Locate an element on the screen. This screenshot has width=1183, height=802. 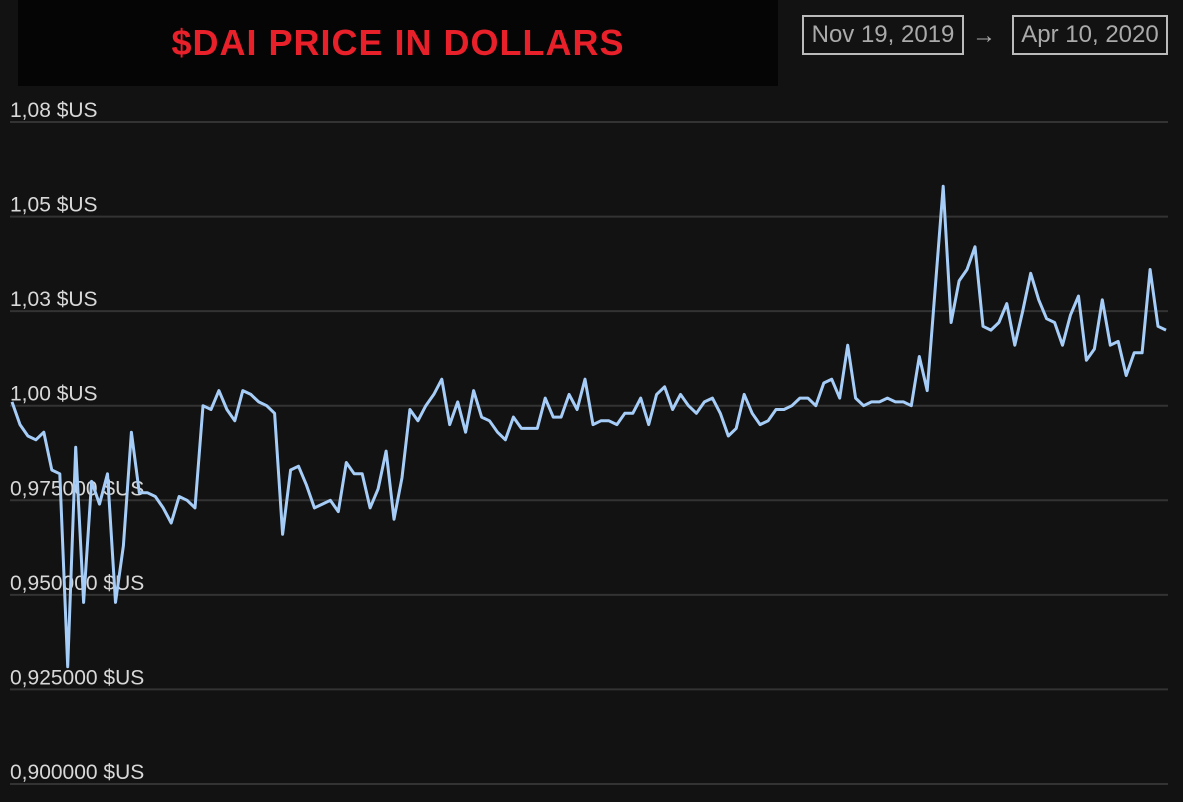
y-tick-label: 0,900000 $US is located at coordinates (77, 772).